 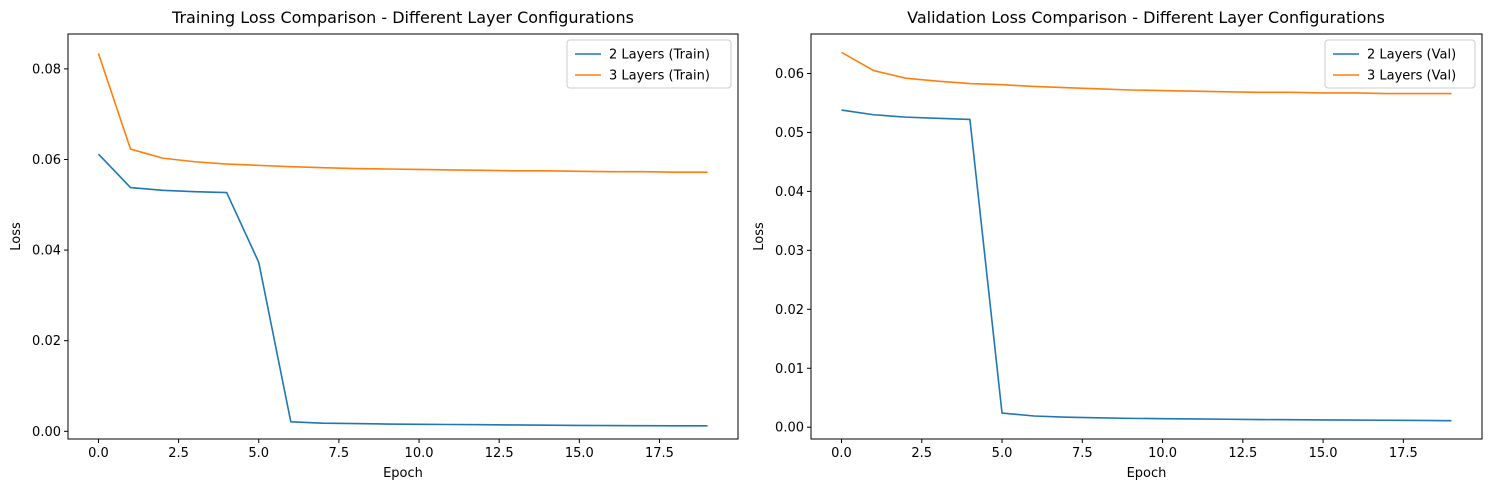 What do you see at coordinates (46, 69) in the screenshot?
I see `y-tick-label: 0.08` at bounding box center [46, 69].